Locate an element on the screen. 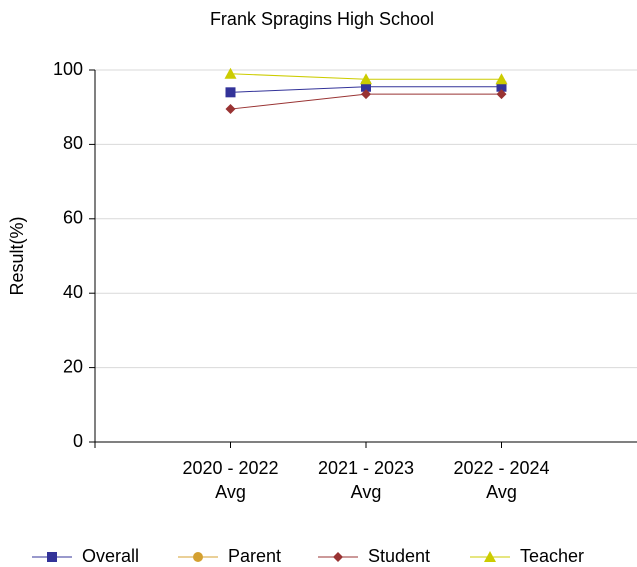 The image size is (637, 567). x-tick-label: 2022 - 2024 Avg is located at coordinates (501, 480).